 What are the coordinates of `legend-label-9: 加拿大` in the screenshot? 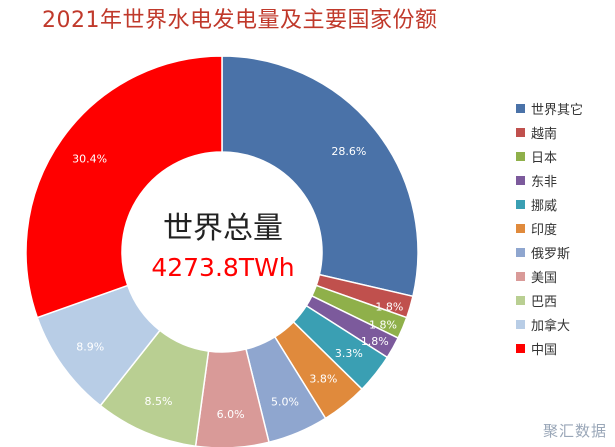 It's located at (551, 326).